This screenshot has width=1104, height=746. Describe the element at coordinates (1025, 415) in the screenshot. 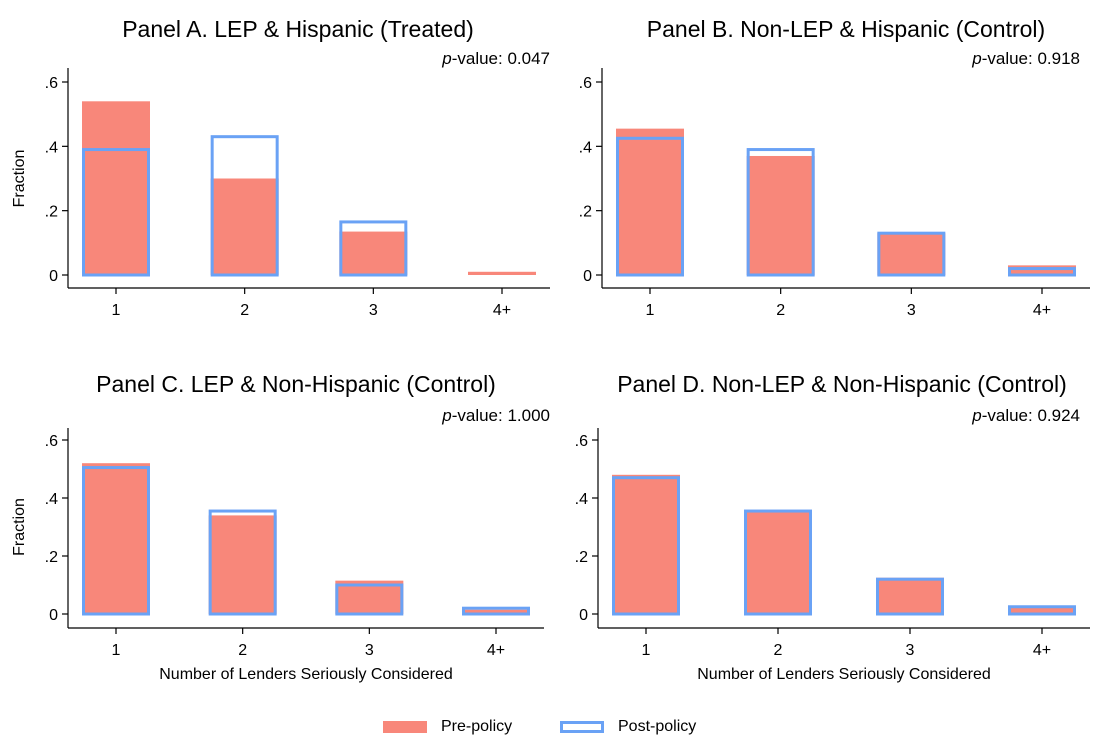

I see `p-value-label: p-value: 0.924` at that location.